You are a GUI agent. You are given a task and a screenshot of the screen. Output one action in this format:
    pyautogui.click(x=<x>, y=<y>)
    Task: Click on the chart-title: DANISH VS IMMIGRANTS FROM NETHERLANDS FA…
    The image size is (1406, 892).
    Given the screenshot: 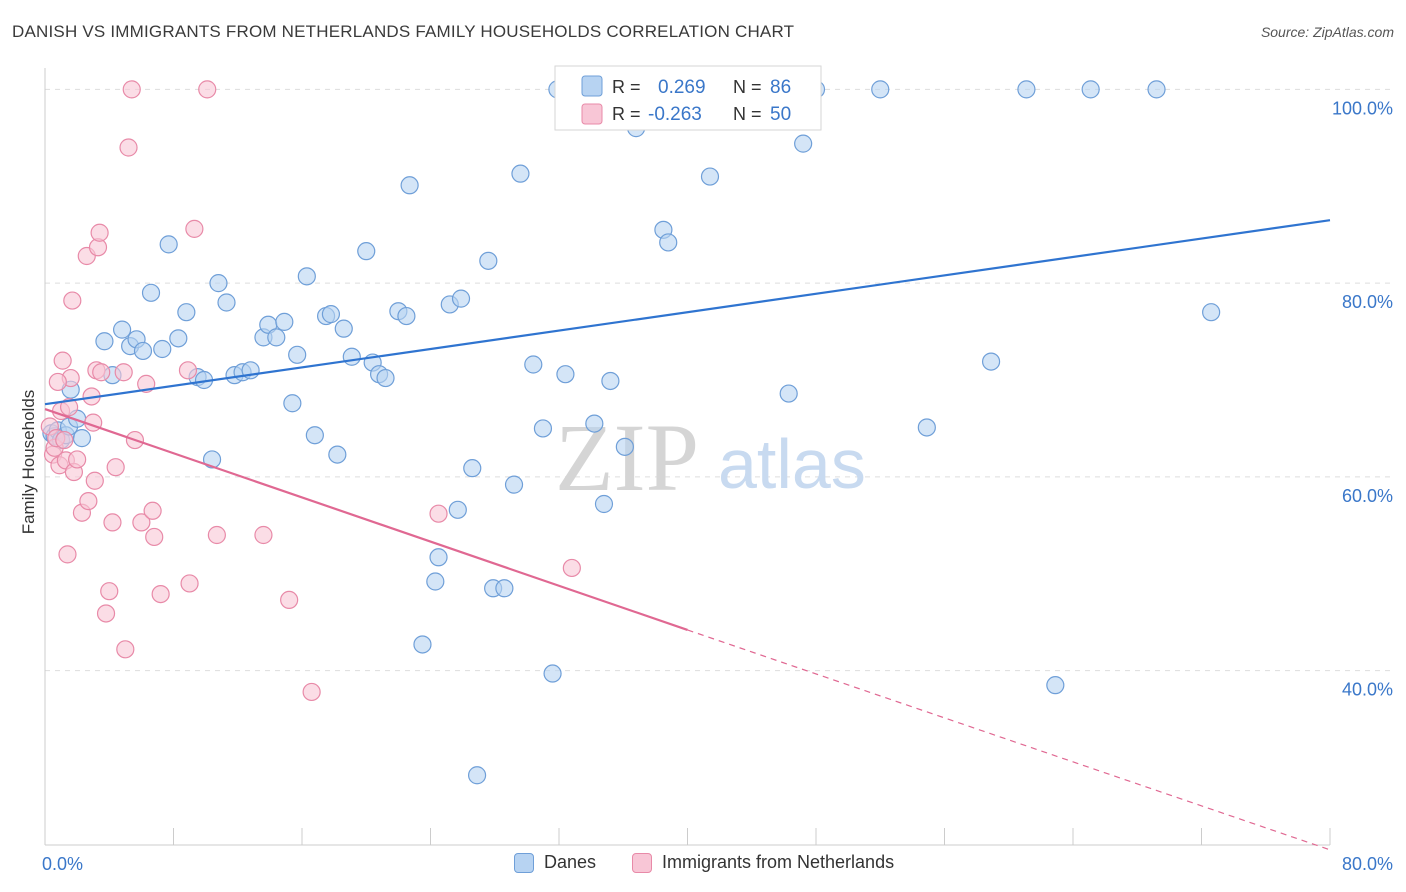 What is the action you would take?
    pyautogui.click(x=403, y=31)
    